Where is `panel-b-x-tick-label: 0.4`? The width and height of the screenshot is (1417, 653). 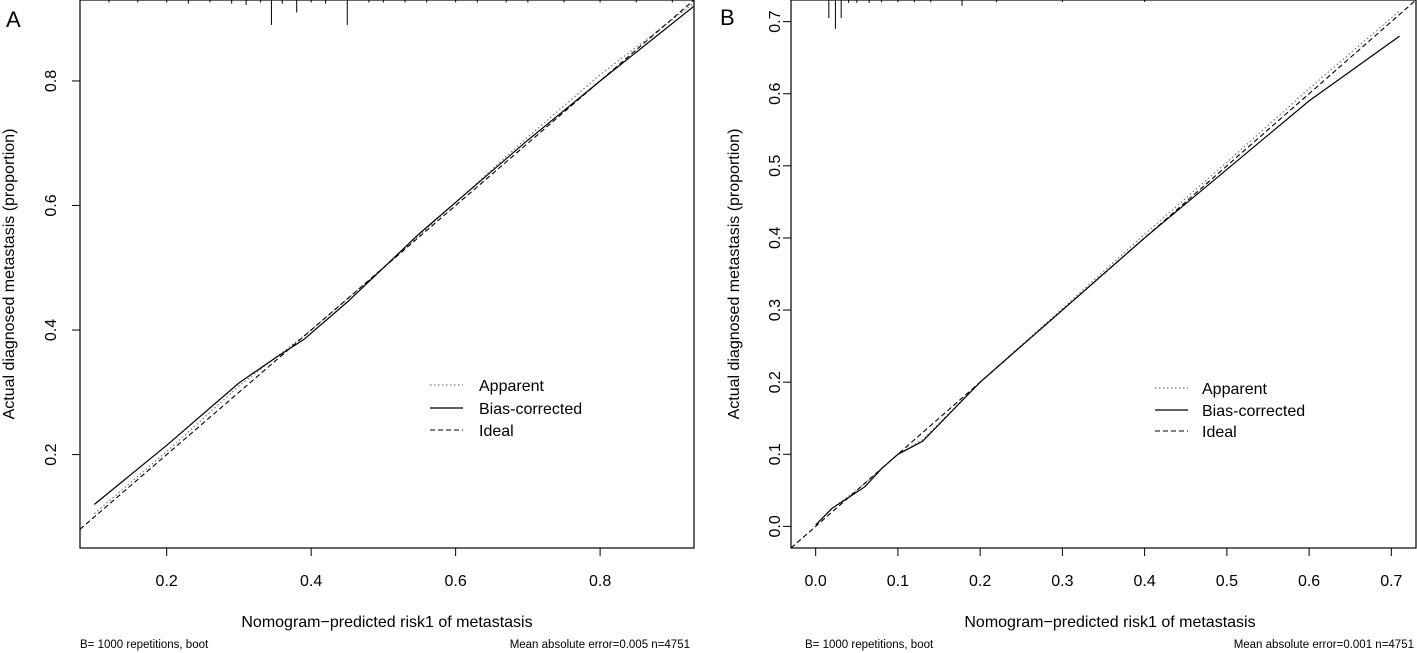 panel-b-x-tick-label: 0.4 is located at coordinates (1144, 581).